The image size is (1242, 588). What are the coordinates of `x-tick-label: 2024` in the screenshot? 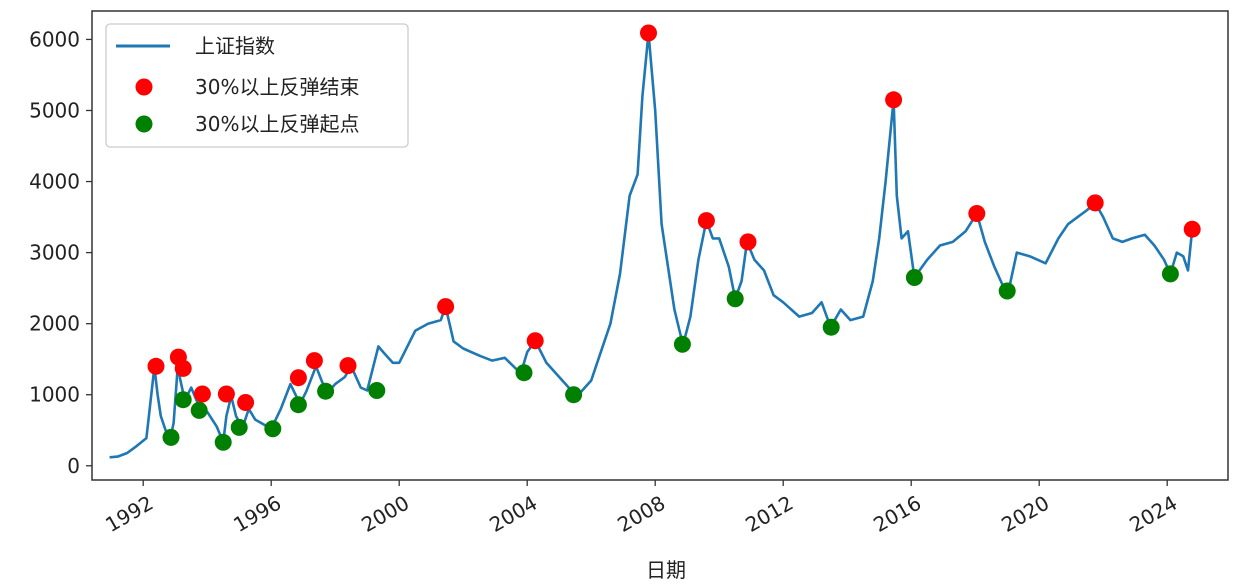 It's located at (1153, 514).